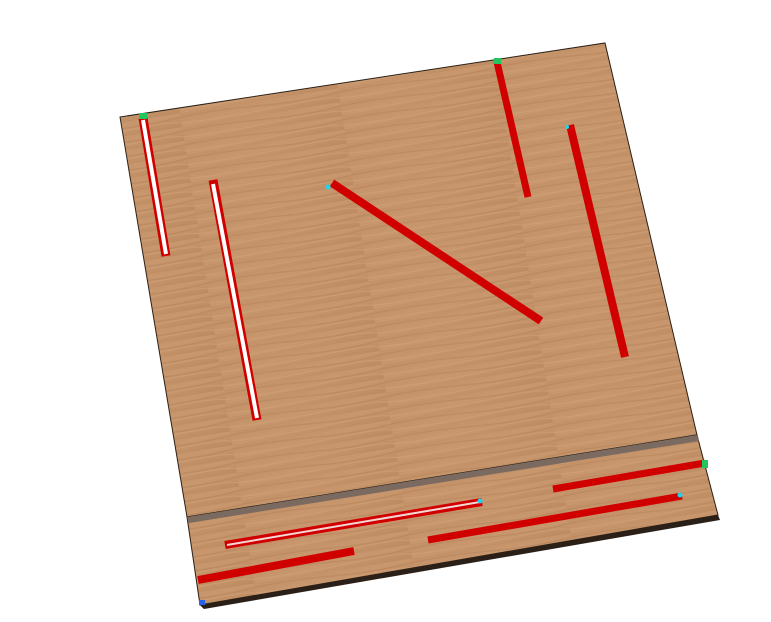 The image size is (771, 622). What do you see at coordinates (460, 562) in the screenshot?
I see `board-bottom-edge` at bounding box center [460, 562].